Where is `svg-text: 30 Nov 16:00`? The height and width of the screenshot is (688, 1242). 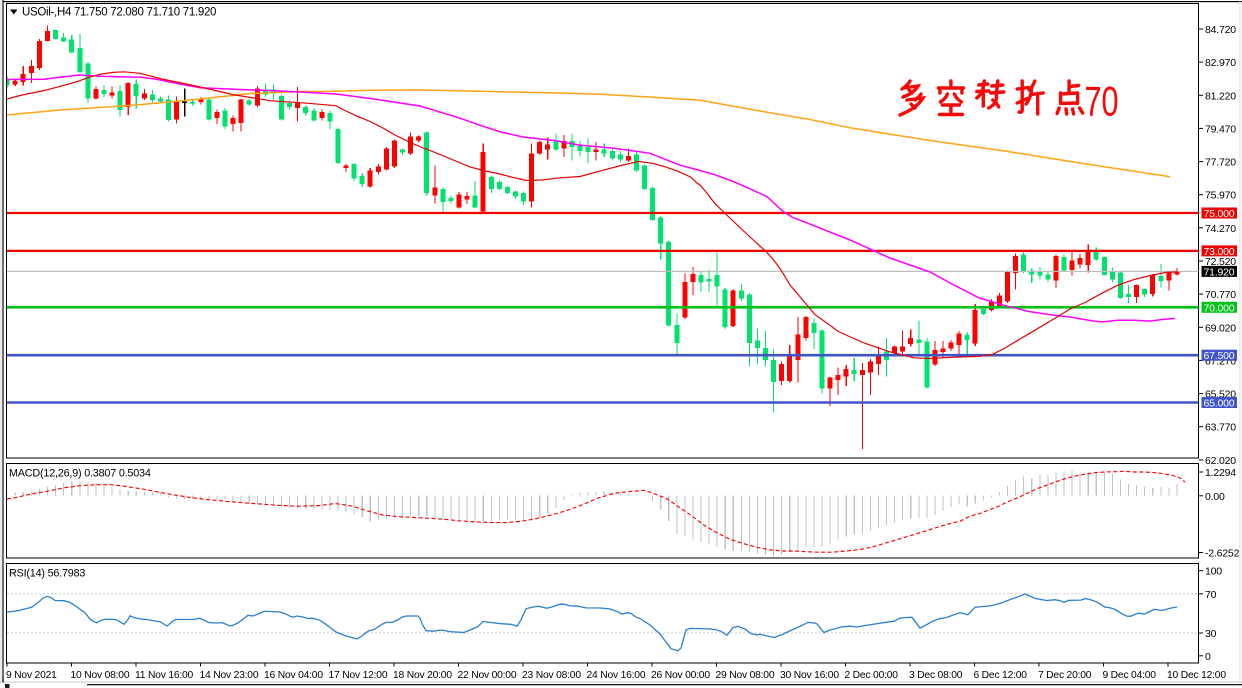
svg-text: 30 Nov 16:00 is located at coordinates (809, 675).